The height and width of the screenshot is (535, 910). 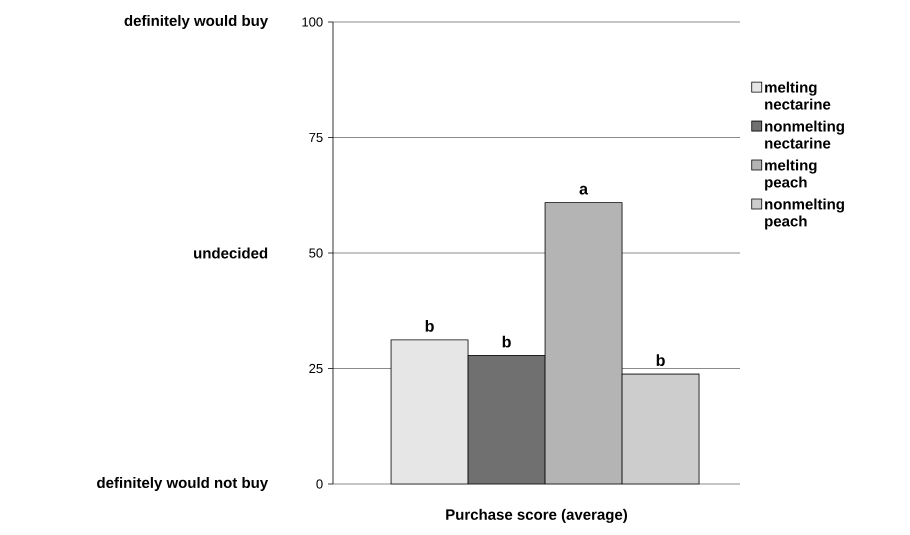 What do you see at coordinates (319, 484) in the screenshot?
I see `y-tick-label: 0` at bounding box center [319, 484].